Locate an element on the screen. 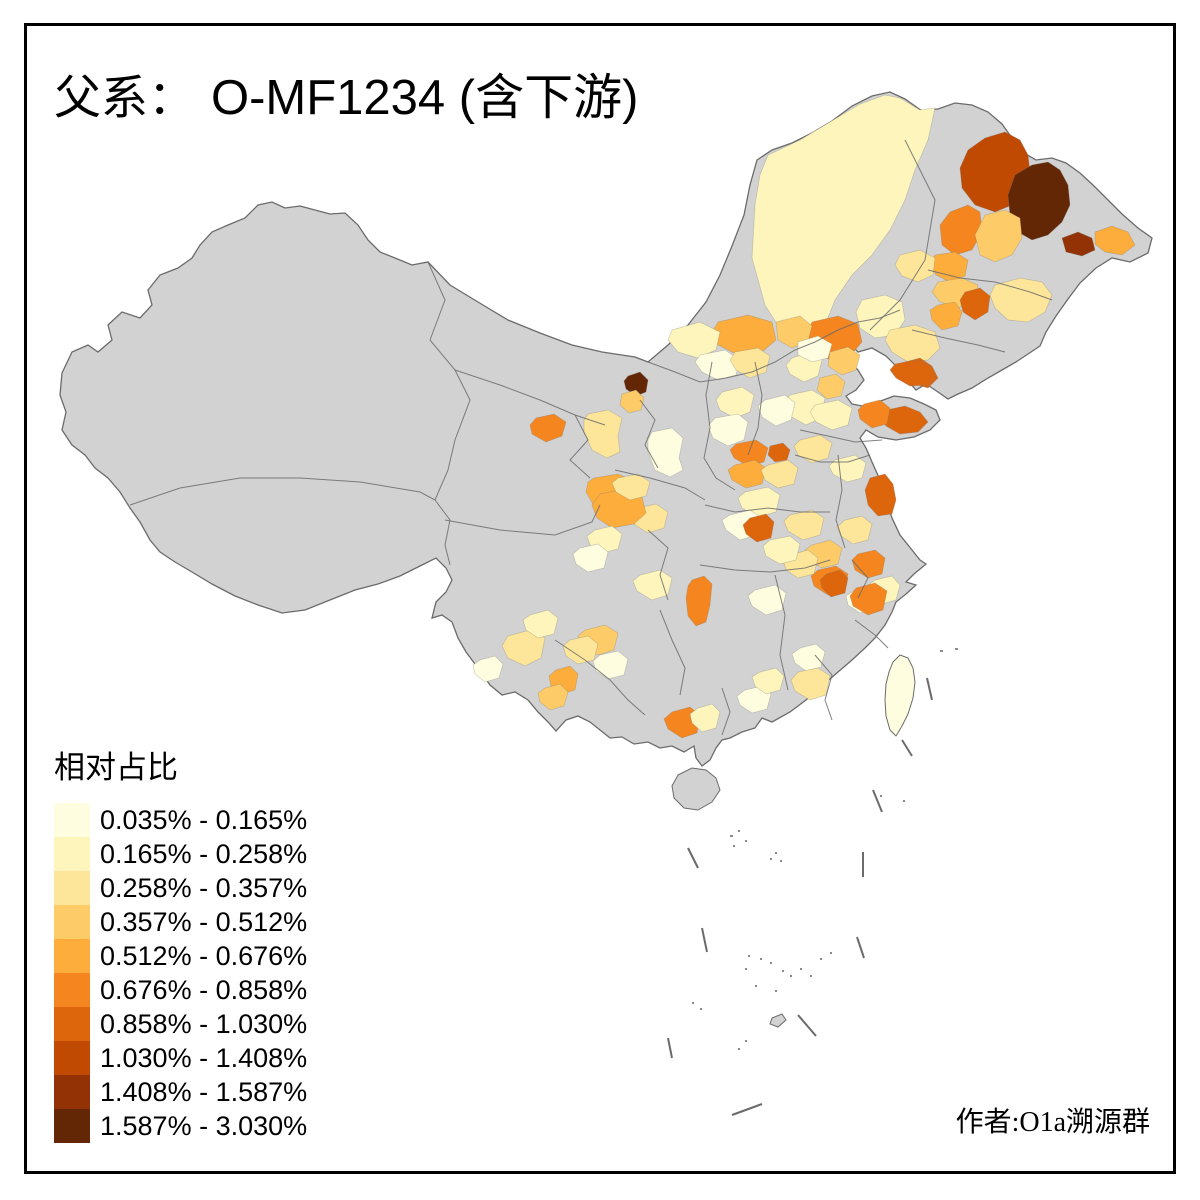 This screenshot has height=1200, width=1200. taiwan-island is located at coordinates (900, 695).